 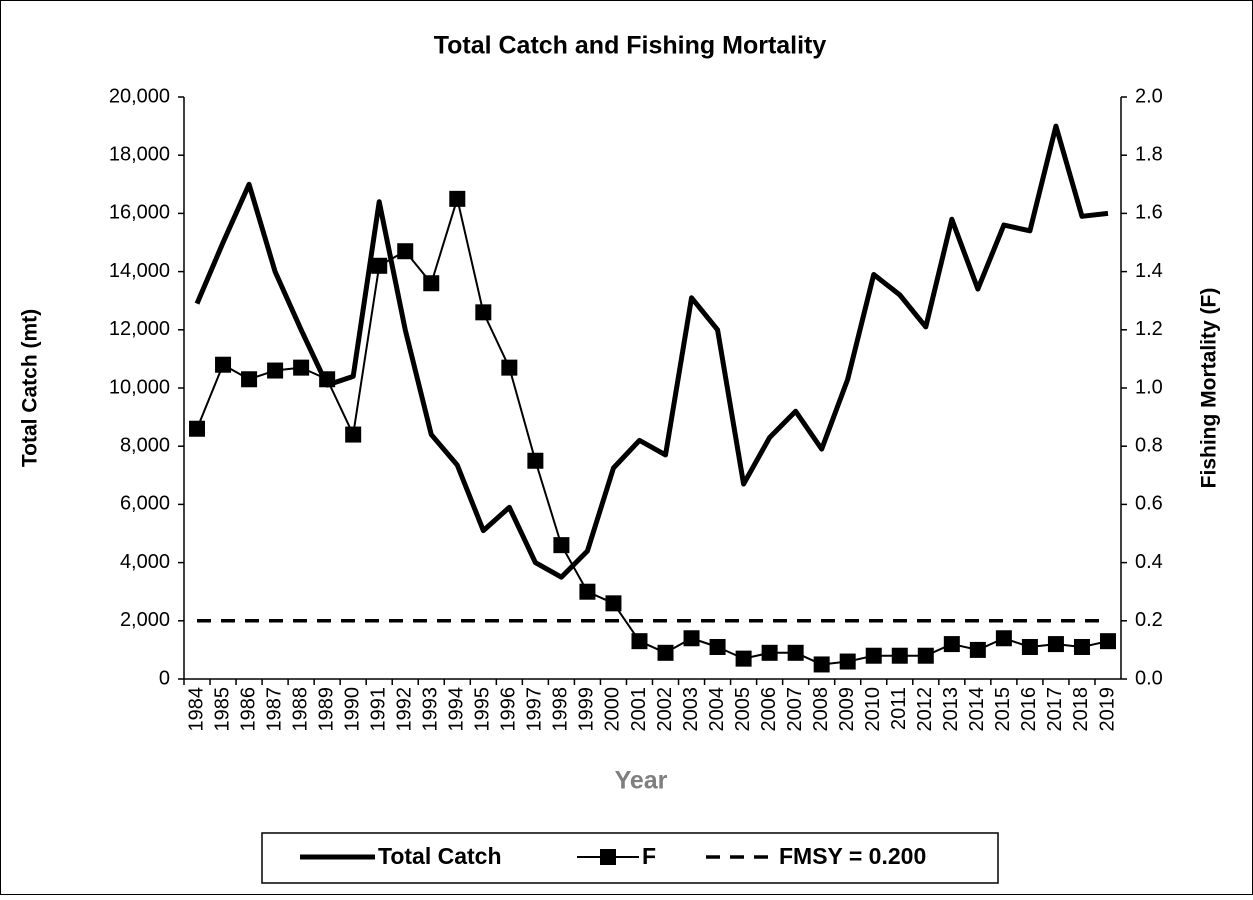 I want to click on x-axis-title: Year, so click(x=641, y=781).